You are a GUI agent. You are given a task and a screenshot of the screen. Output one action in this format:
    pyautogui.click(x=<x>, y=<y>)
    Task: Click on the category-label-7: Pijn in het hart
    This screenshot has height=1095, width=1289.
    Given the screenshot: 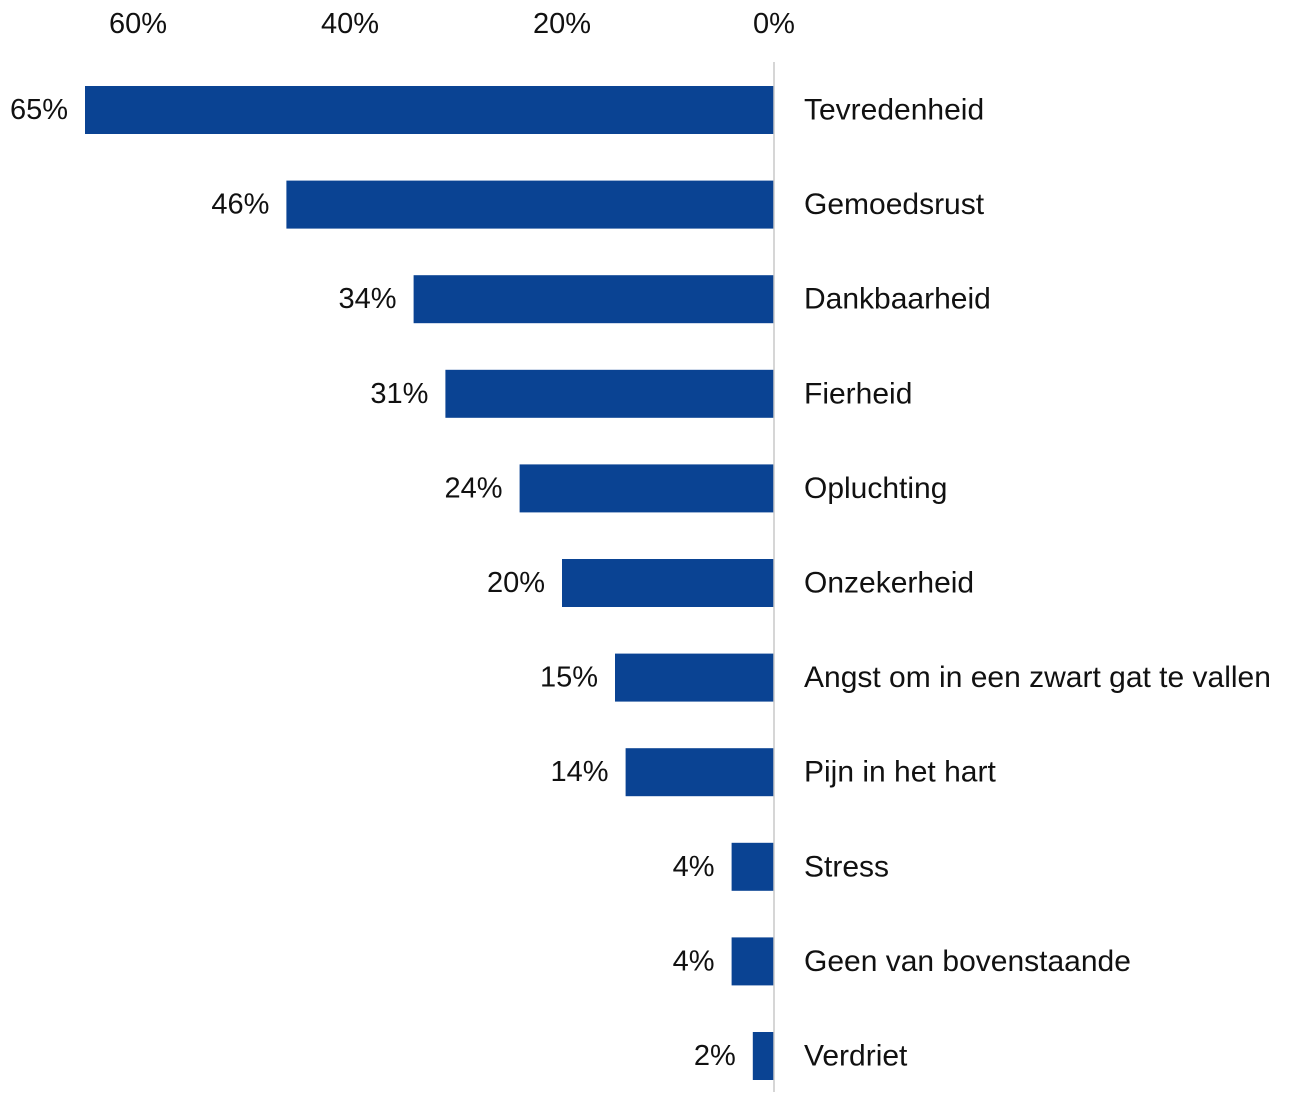 What is the action you would take?
    pyautogui.click(x=900, y=772)
    